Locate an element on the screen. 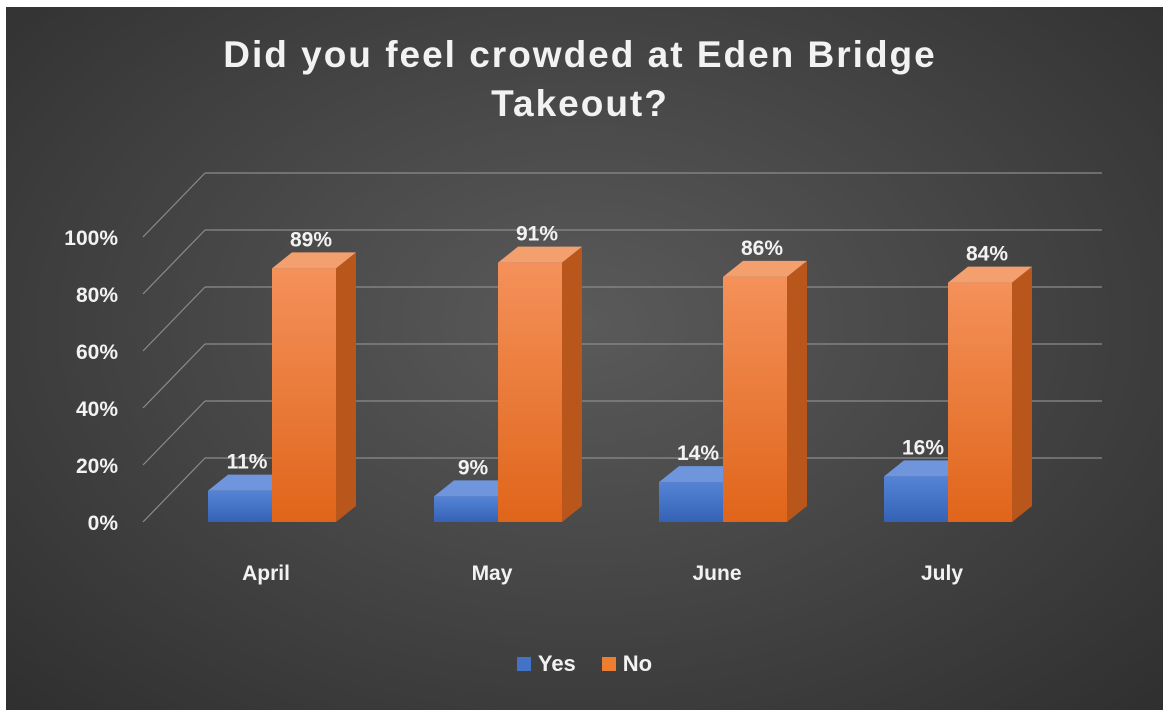 This screenshot has height=715, width=1169. y-tick-label: 80% is located at coordinates (97, 295).